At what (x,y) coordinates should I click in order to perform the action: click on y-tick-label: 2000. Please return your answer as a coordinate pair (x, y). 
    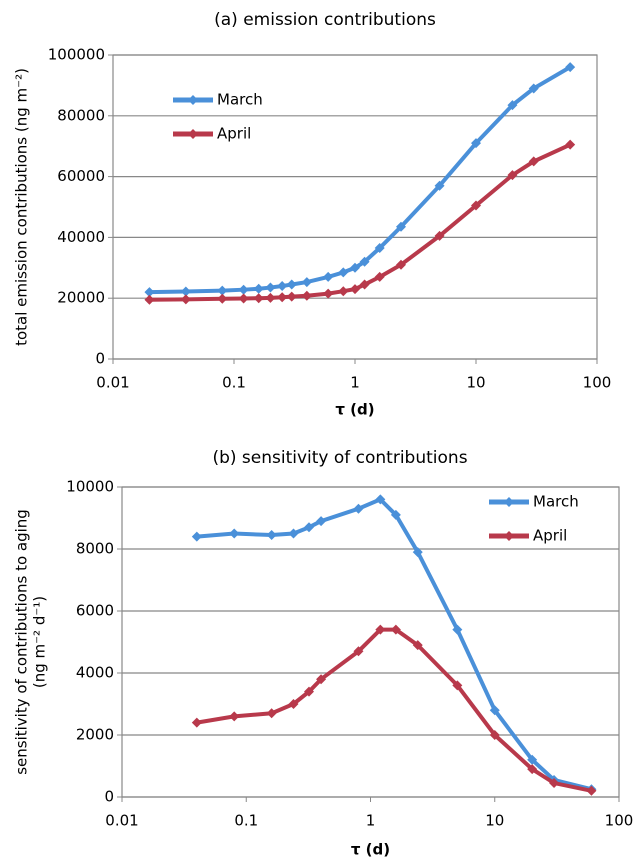
    Looking at the image, I should click on (95, 735).